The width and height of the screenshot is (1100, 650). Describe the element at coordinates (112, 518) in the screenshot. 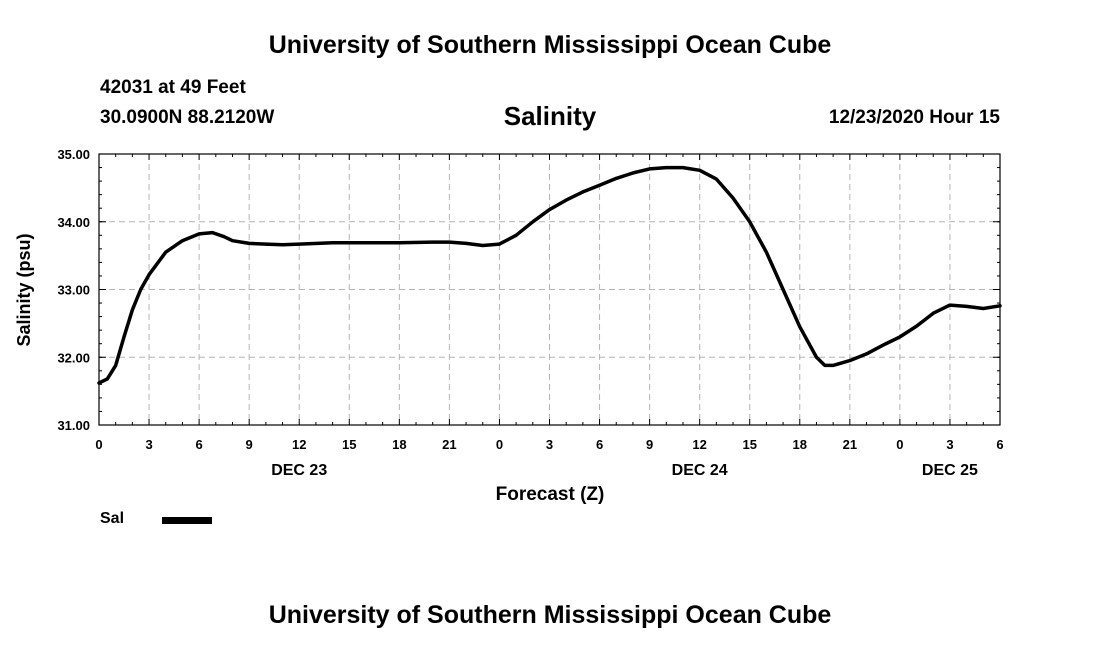

I see `legend-label: Sal` at that location.